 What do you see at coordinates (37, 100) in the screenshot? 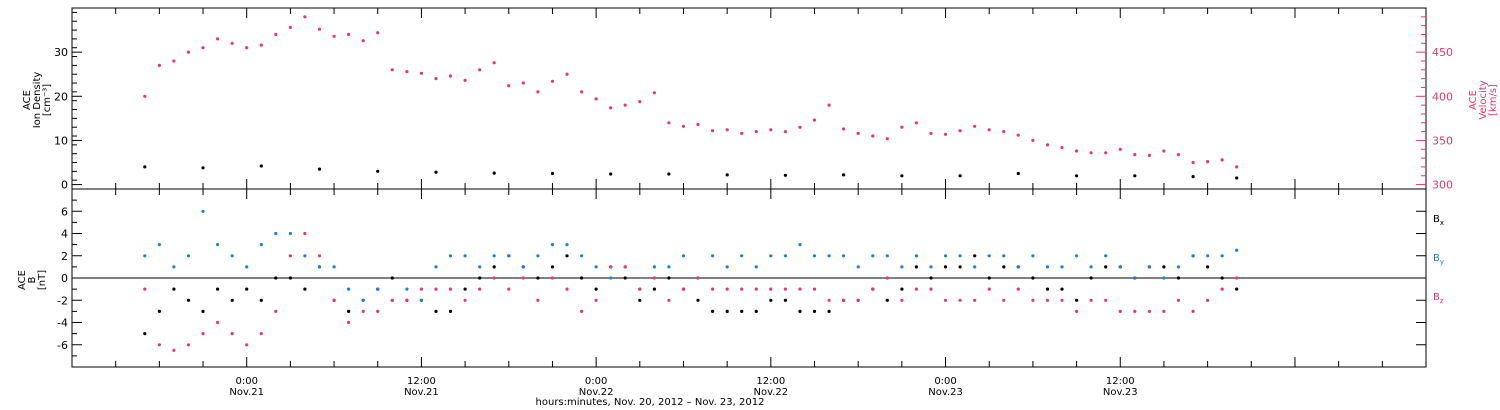
I see `density-axis-label: ACE Ion Density [cm⁻³]` at bounding box center [37, 100].